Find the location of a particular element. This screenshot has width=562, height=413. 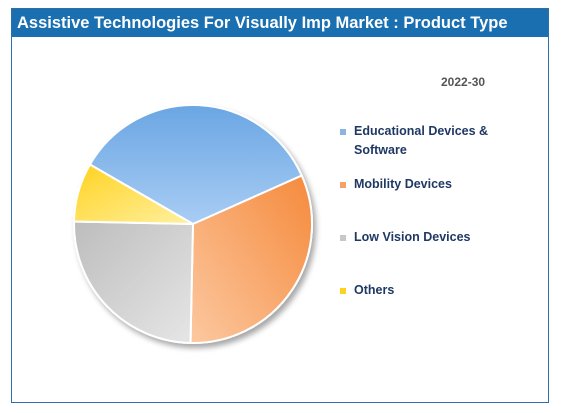

legend-label-educational: Educational Devices & Software is located at coordinates (421, 140).